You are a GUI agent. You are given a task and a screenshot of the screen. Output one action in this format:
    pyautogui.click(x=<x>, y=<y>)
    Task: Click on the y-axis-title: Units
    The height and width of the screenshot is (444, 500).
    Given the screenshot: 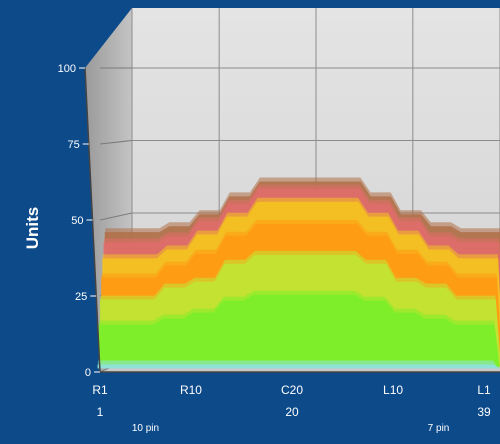 What is the action you would take?
    pyautogui.click(x=32, y=228)
    